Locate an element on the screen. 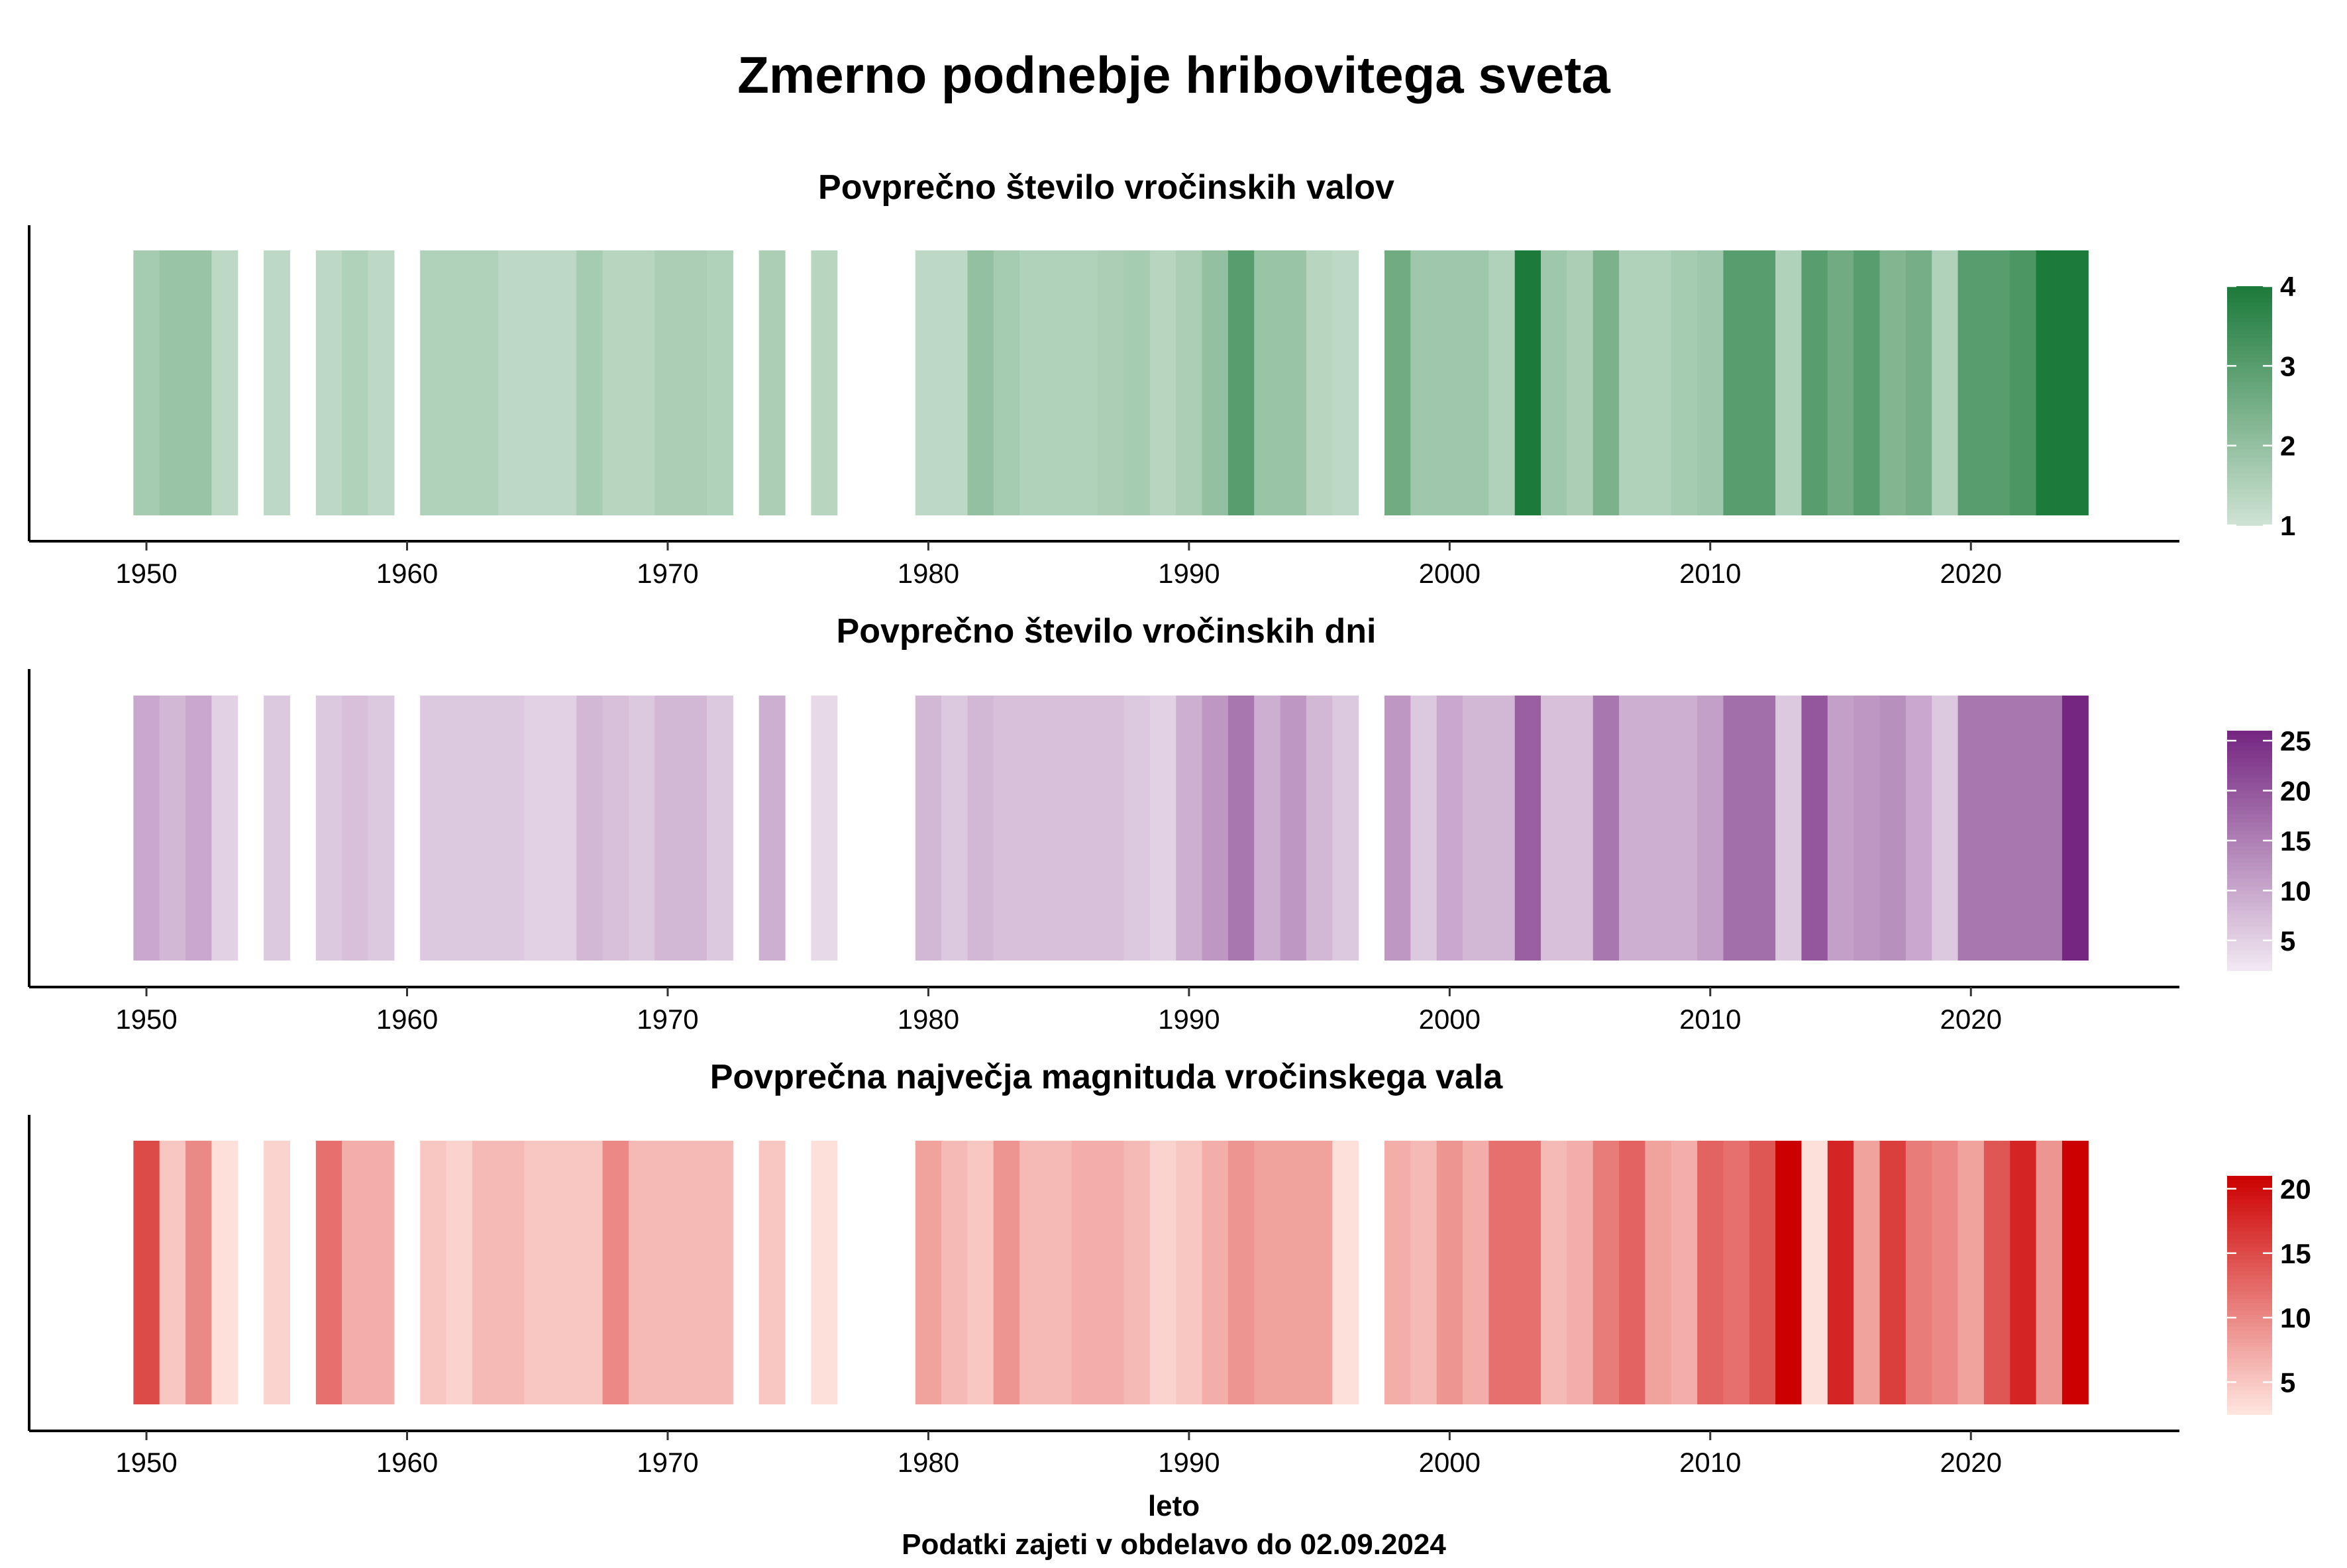  bar-1987 is located at coordinates (1111, 1272).